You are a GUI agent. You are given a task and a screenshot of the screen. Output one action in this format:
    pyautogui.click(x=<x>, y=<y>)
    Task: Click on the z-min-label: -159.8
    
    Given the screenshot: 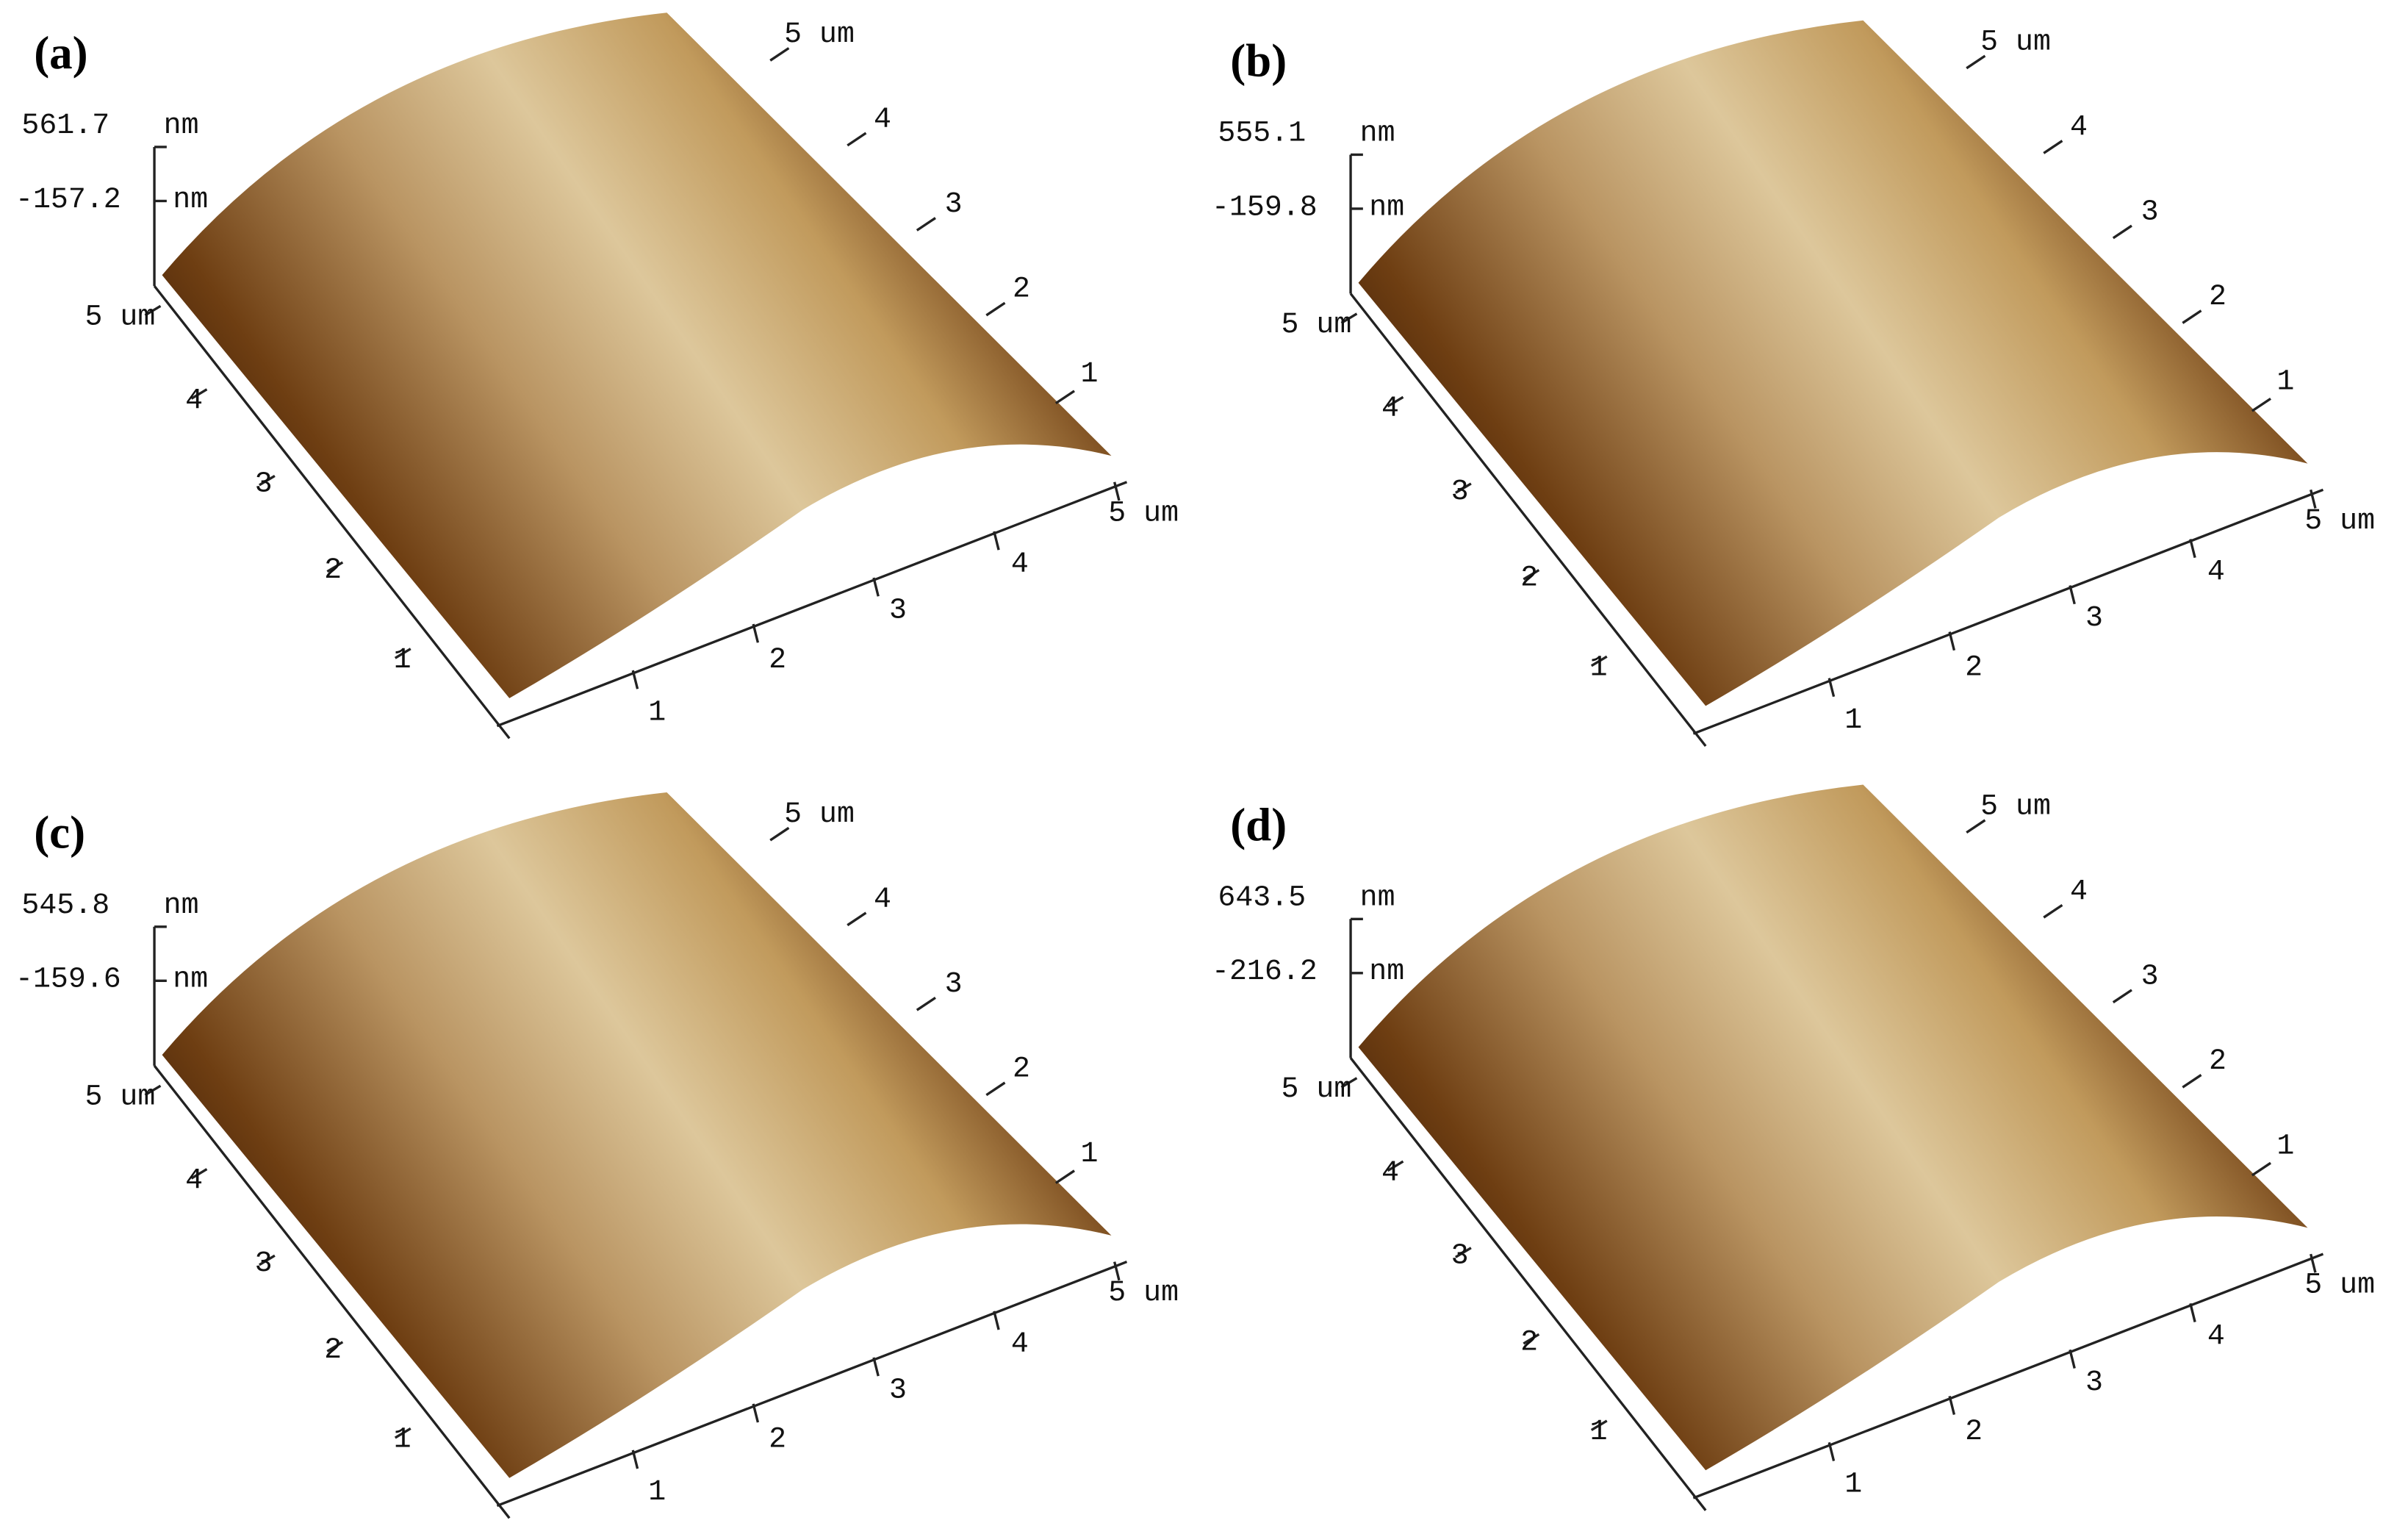 What is the action you would take?
    pyautogui.click(x=1265, y=206)
    